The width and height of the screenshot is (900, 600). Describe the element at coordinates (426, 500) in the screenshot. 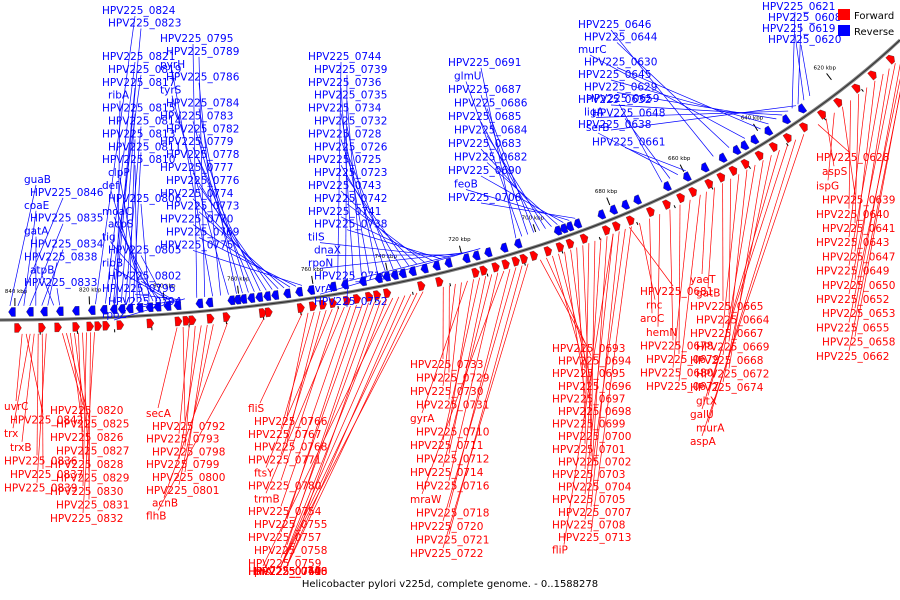

I see `gene-label: mraW` at that location.